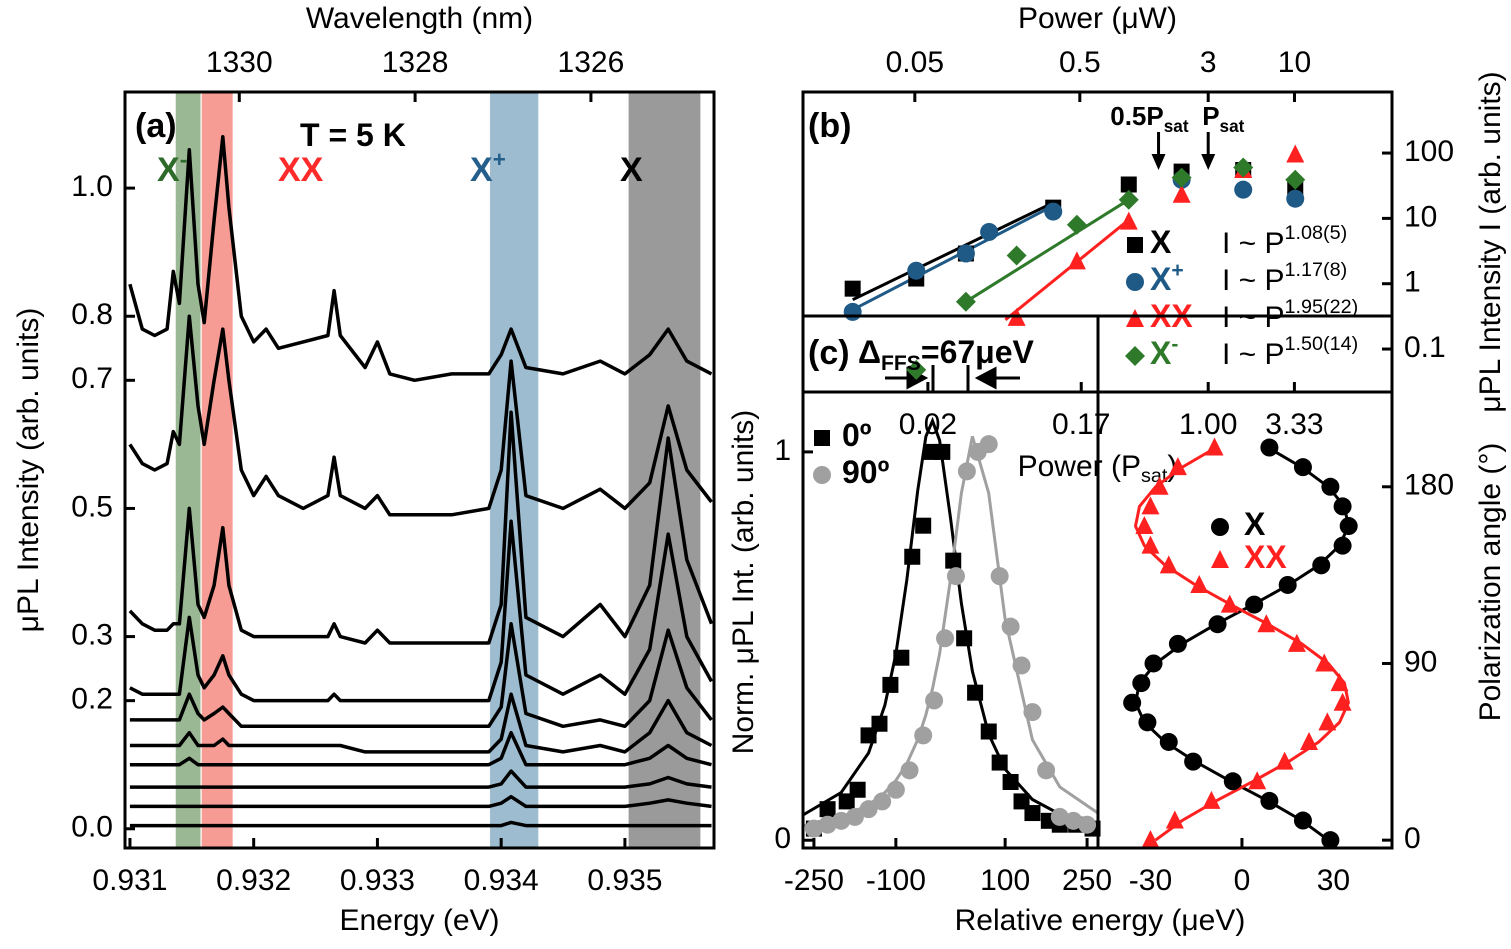 This screenshot has height=949, width=1511. I want to click on legend-label-part: +, so click(1177, 270).